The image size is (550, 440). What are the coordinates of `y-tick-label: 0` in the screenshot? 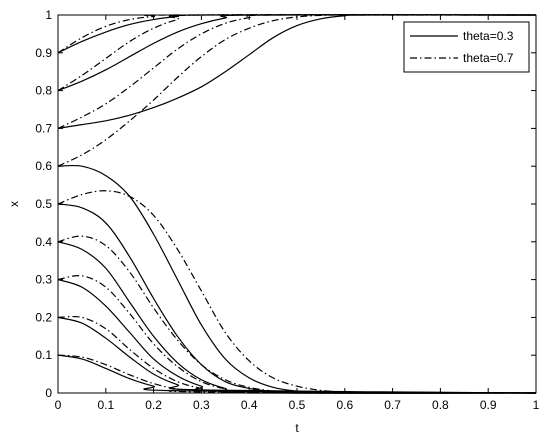 It's located at (48, 393).